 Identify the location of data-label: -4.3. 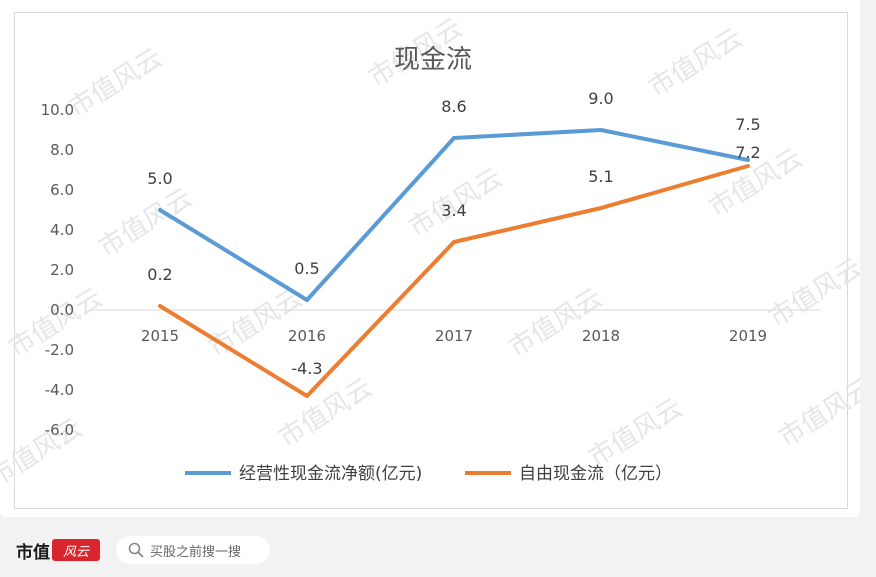
(306, 368).